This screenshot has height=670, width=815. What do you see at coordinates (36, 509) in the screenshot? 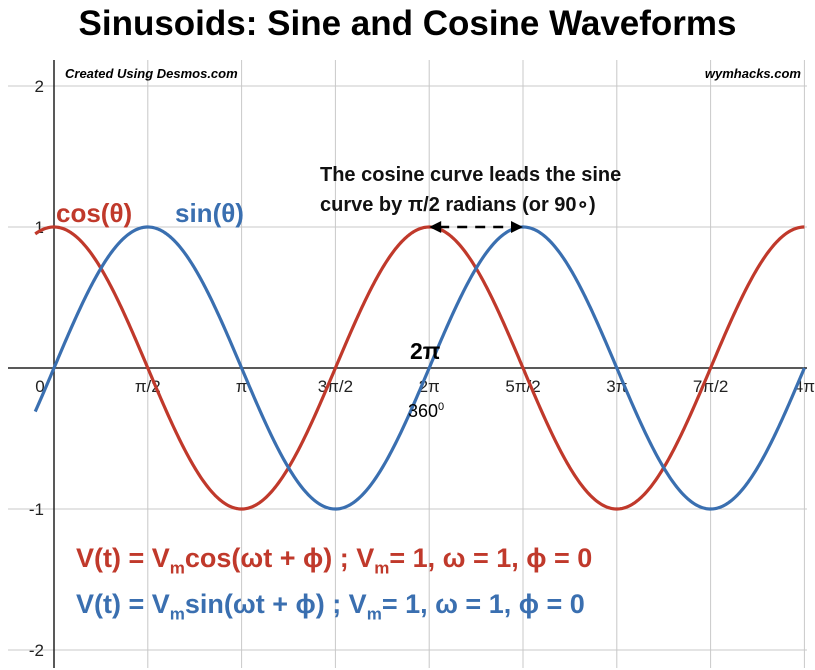
I see `y-tick-label: -1` at bounding box center [36, 509].